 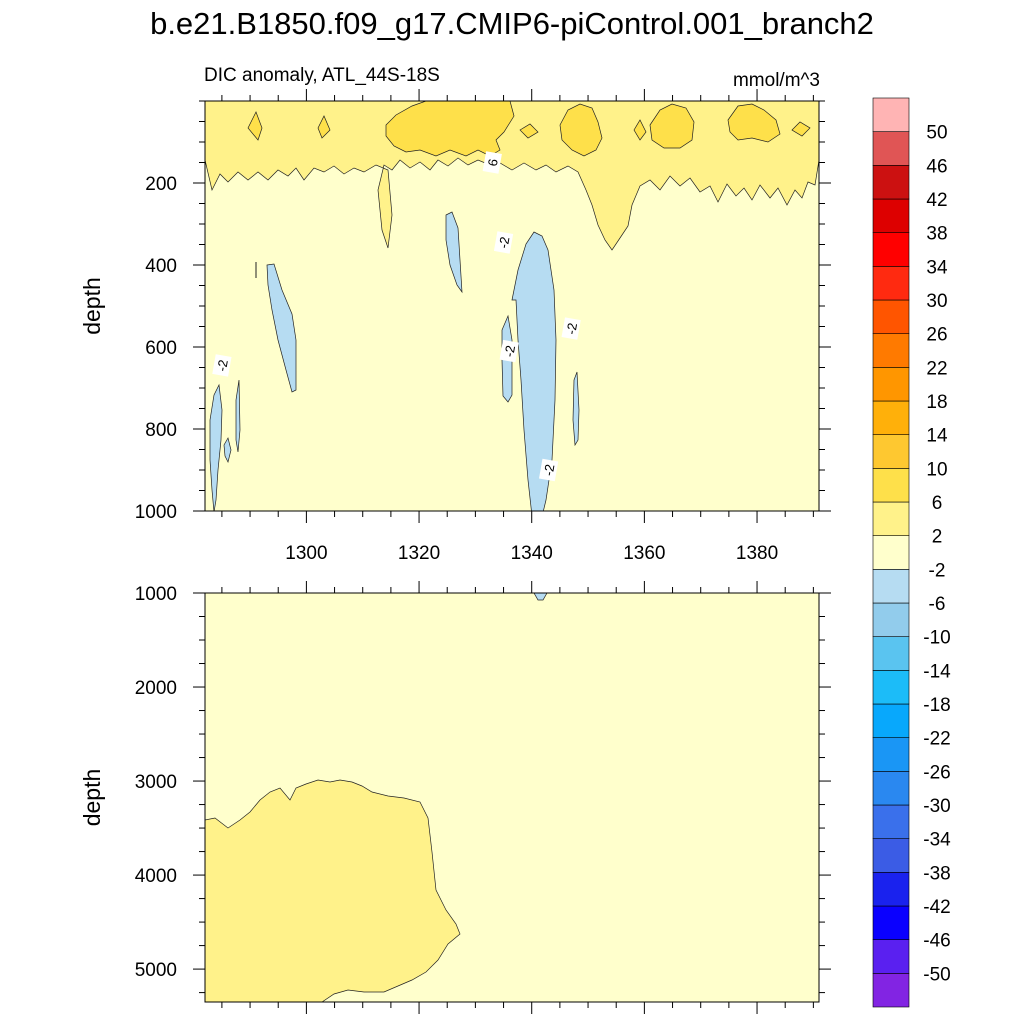 I want to click on colorbar-label: 14, so click(x=937, y=436).